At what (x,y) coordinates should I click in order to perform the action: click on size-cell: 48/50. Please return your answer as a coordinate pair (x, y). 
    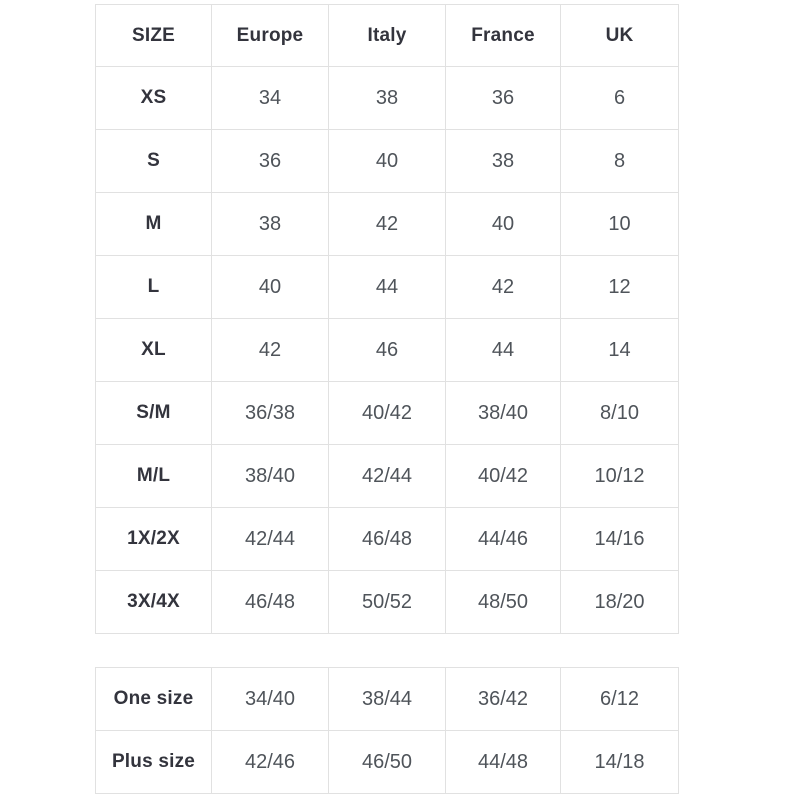
    Looking at the image, I should click on (503, 602).